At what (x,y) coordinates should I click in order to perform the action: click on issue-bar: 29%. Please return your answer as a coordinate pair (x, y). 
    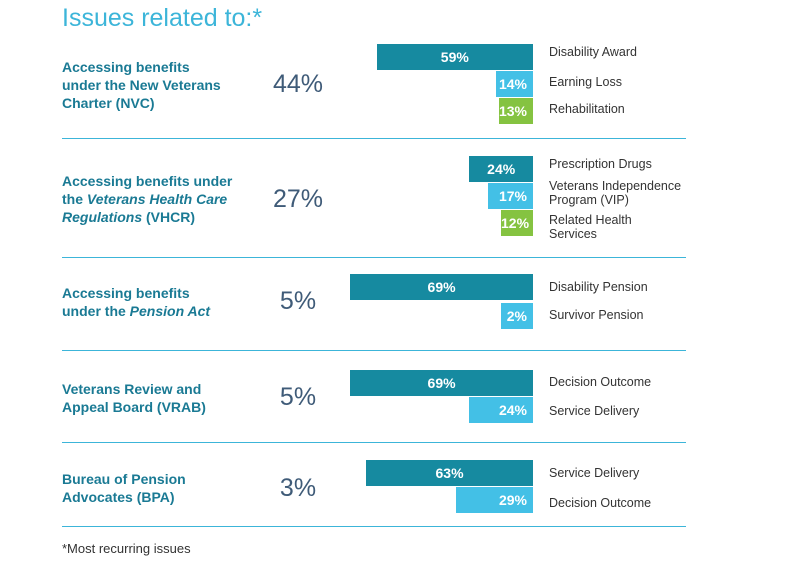
    Looking at the image, I should click on (494, 500).